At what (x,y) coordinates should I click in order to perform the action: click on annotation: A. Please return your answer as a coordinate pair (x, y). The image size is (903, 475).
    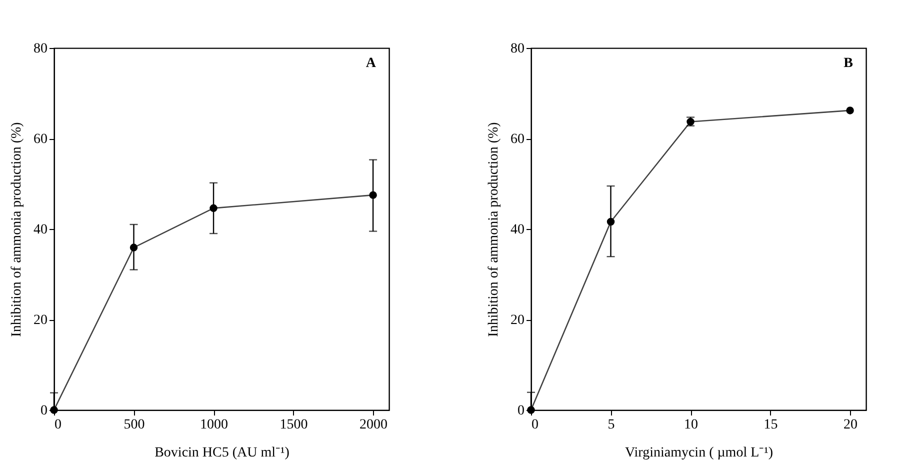
    Looking at the image, I should click on (371, 63).